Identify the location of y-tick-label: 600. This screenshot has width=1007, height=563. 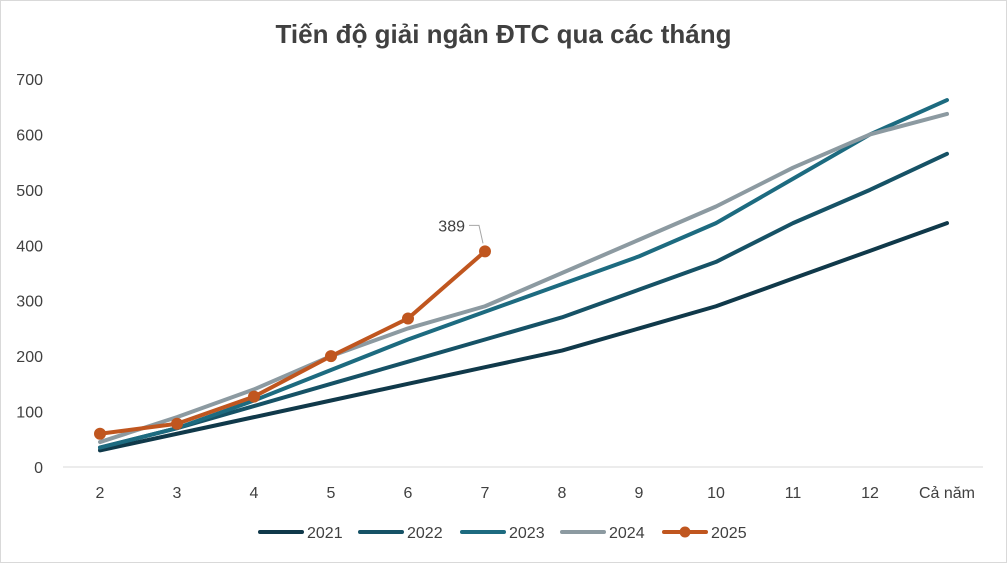
(29, 135).